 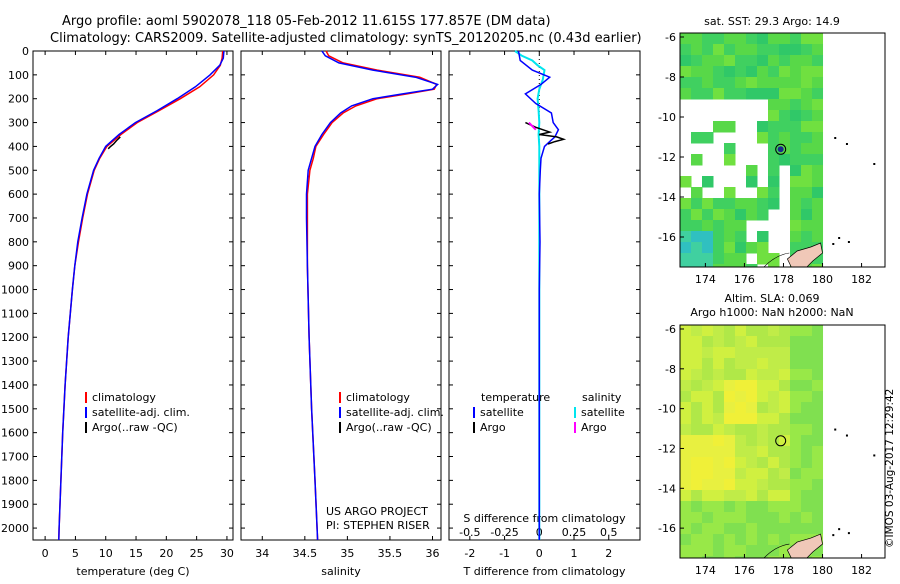 I want to click on argo-location-marker, so click(x=781, y=441).